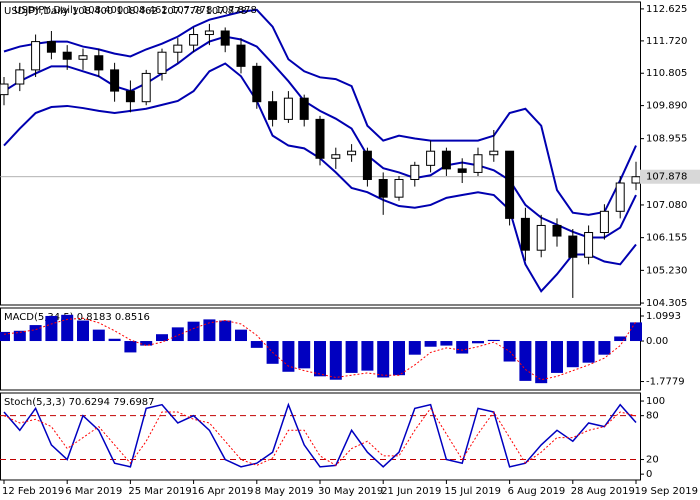  What do you see at coordinates (666, 205) in the screenshot?
I see `y-tick-label: 107.080` at bounding box center [666, 205].